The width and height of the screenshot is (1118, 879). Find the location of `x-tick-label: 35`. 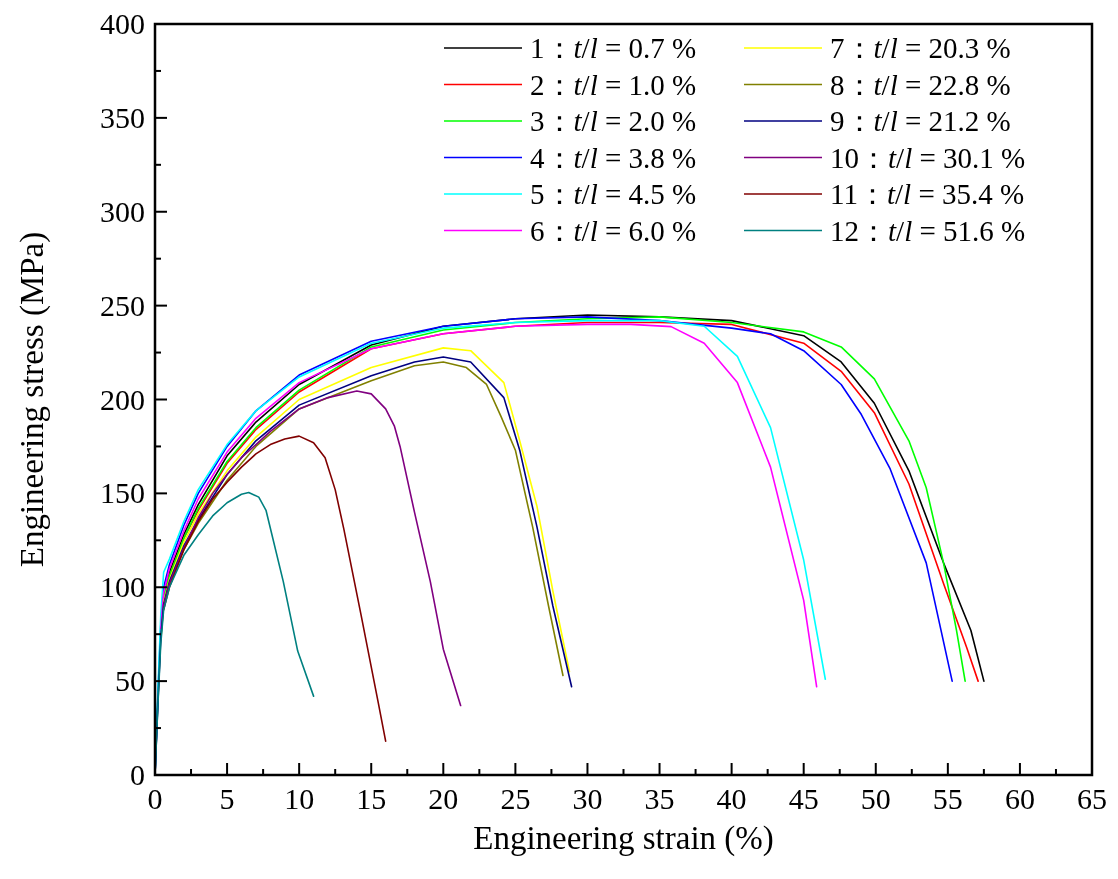

x-tick-label: 35 is located at coordinates (659, 798).